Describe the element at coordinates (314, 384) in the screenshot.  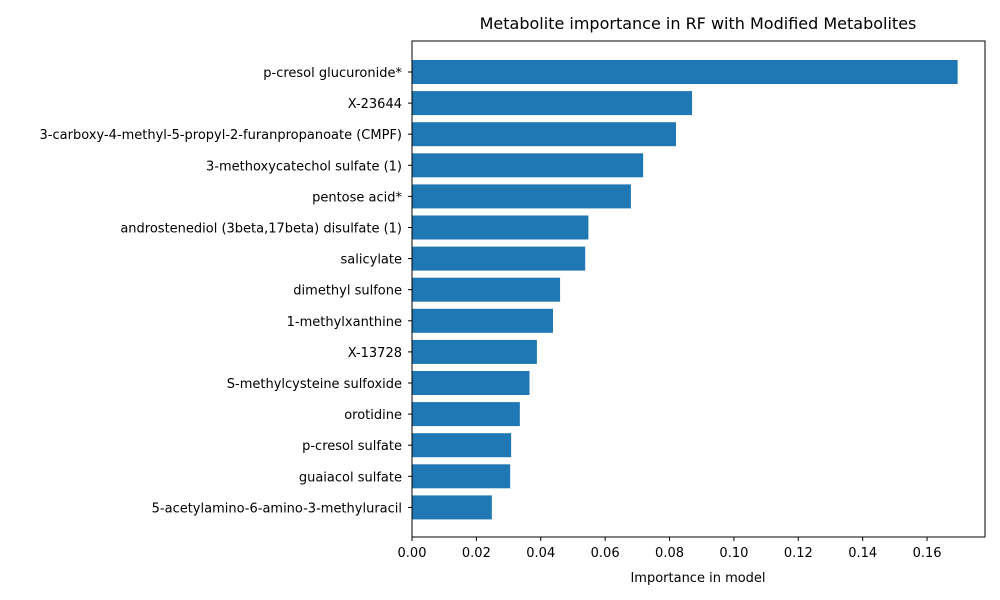
I see `y-tick-label: S-methylcysteine sulfoxide` at that location.